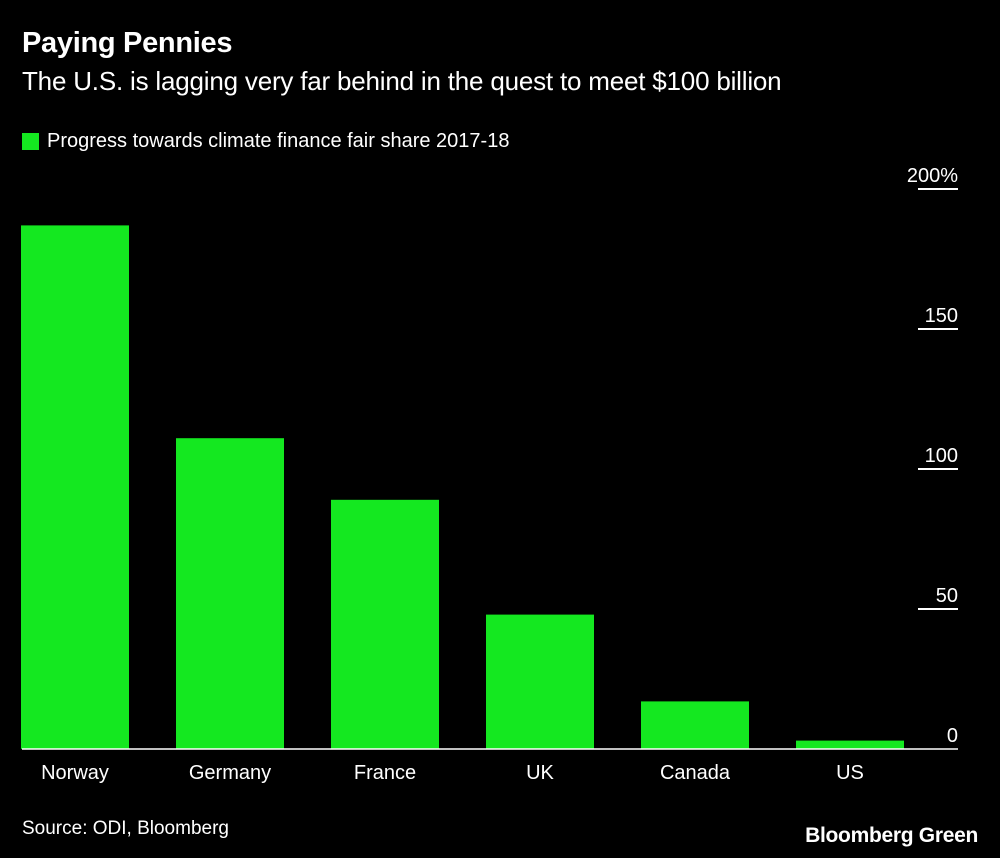 The height and width of the screenshot is (858, 1000). Describe the element at coordinates (947, 596) in the screenshot. I see `y-tick-label: 50` at that location.